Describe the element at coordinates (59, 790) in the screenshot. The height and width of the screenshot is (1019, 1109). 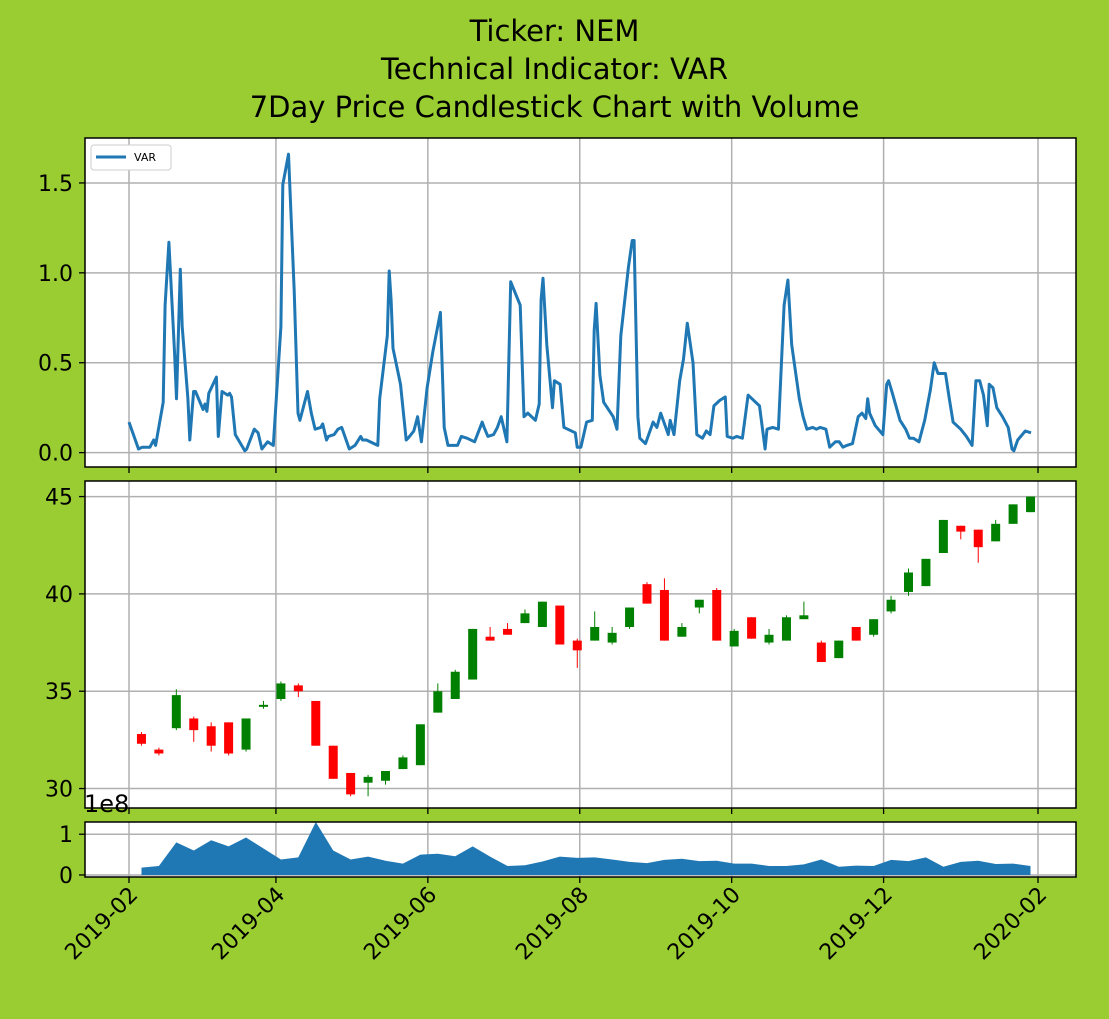
I see `price-y-tick-label-30: 30` at that location.